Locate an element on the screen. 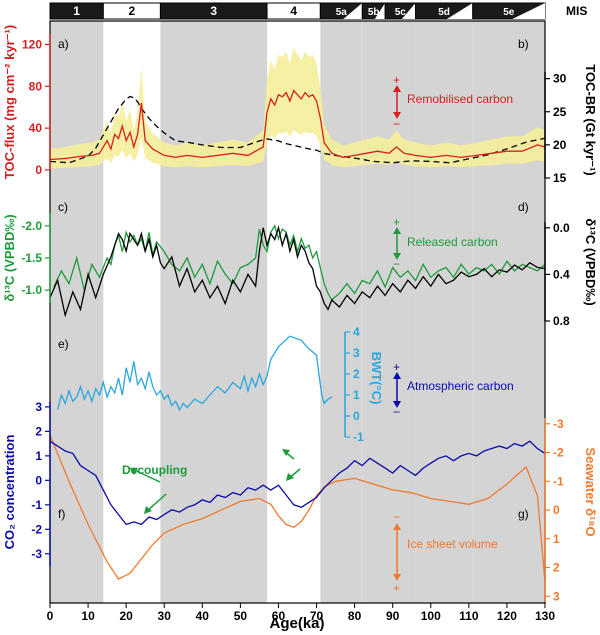 This screenshot has height=635, width=600. d13c-right-axis-title: δ¹³C (VPBD‰) is located at coordinates (590, 261).